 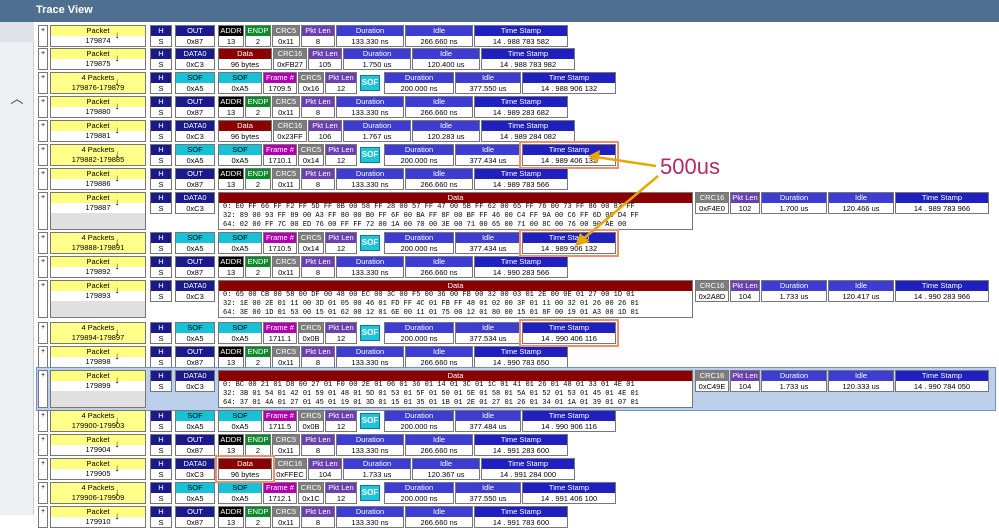 What do you see at coordinates (280, 88) in the screenshot?
I see `frame-cell-value: 1709.5` at bounding box center [280, 88].